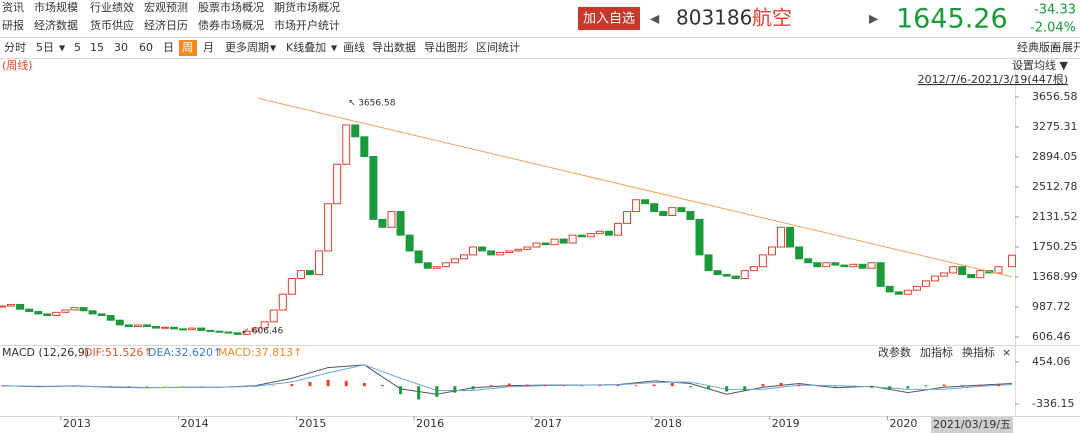 This screenshot has width=1080, height=433. Describe the element at coordinates (430, 423) in the screenshot. I see `x-tick-label: 2016` at that location.